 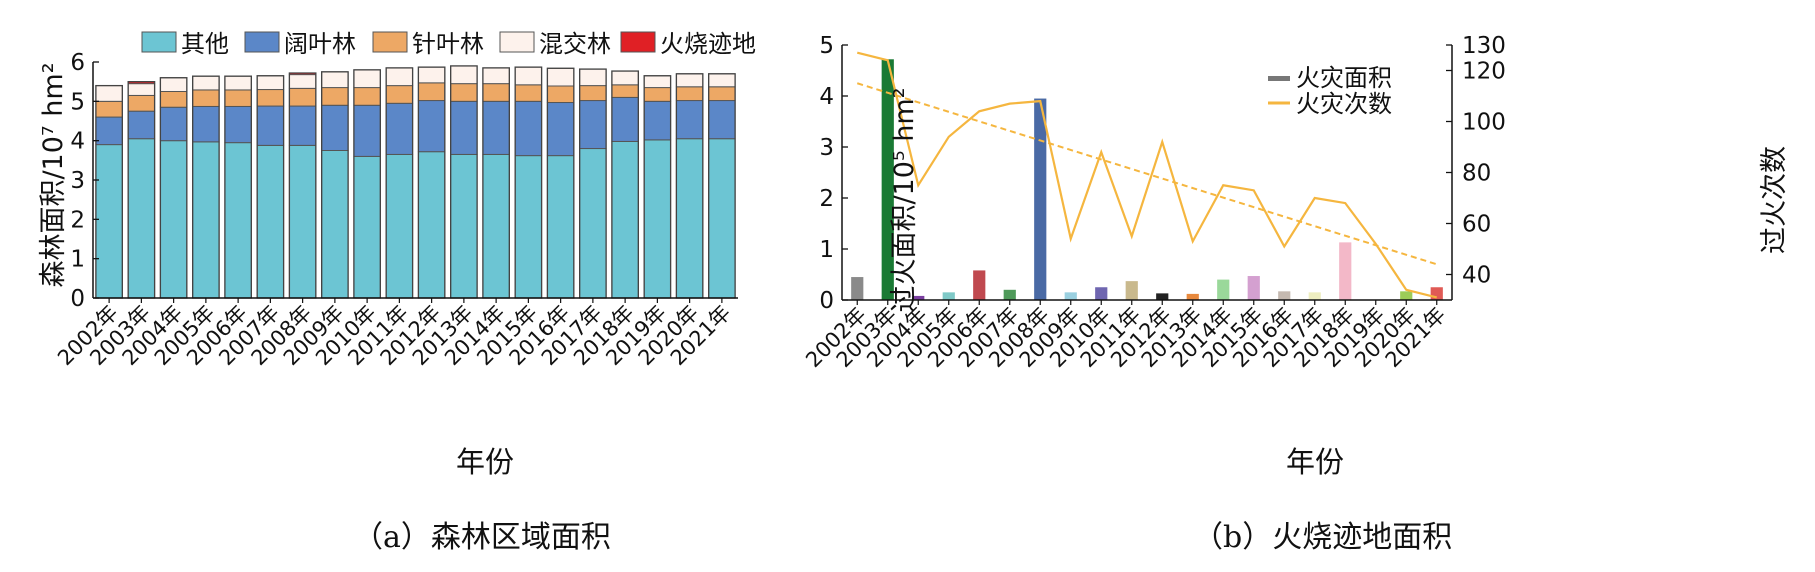 I want to click on y-tick-label: 2, so click(x=77, y=220).